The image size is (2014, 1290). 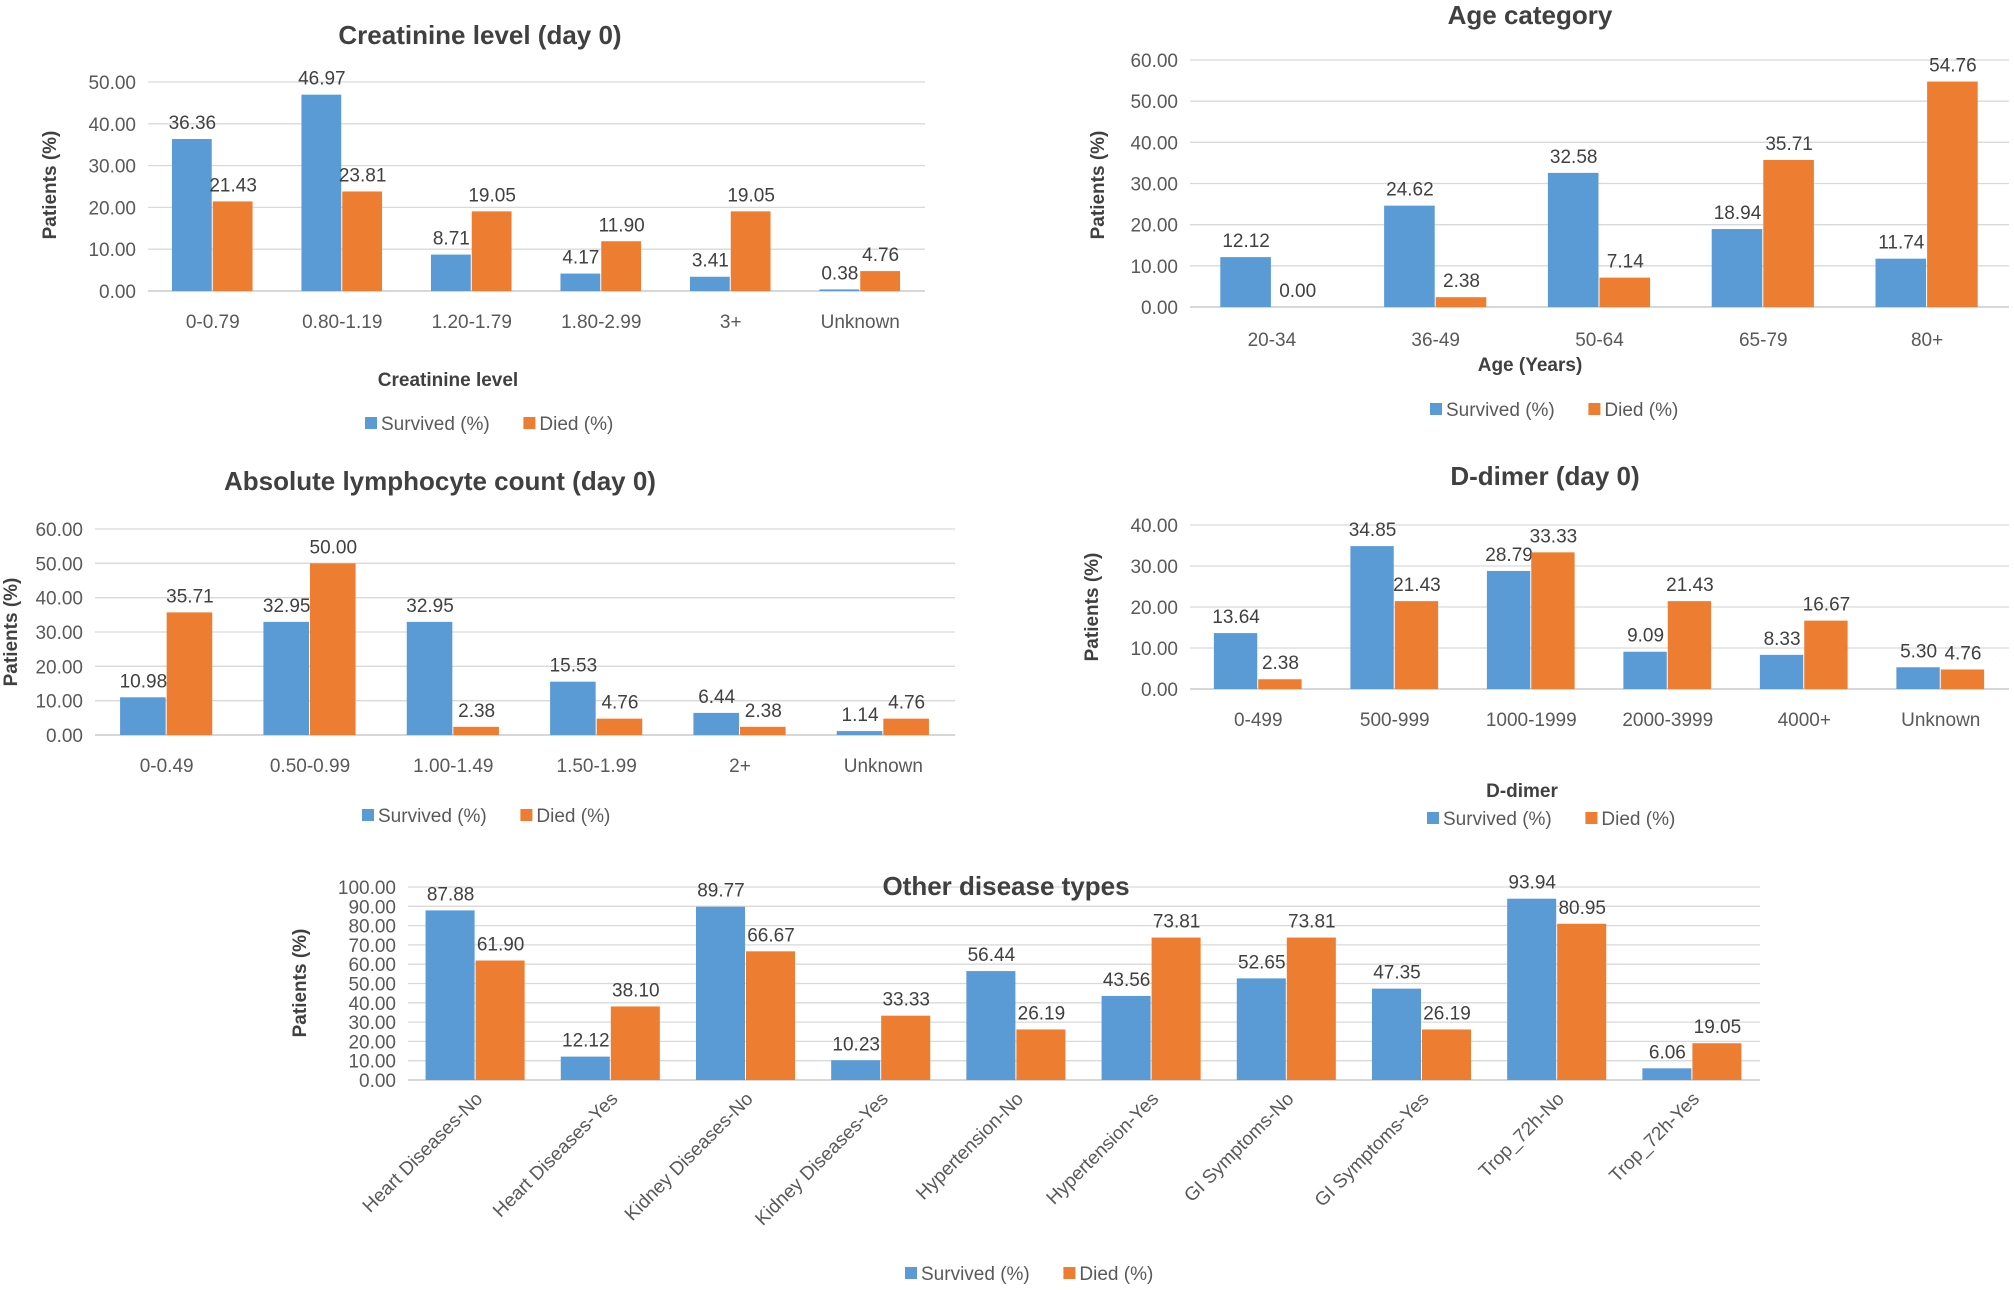 I want to click on y-tick-label: 20.00, so click(x=372, y=1042).